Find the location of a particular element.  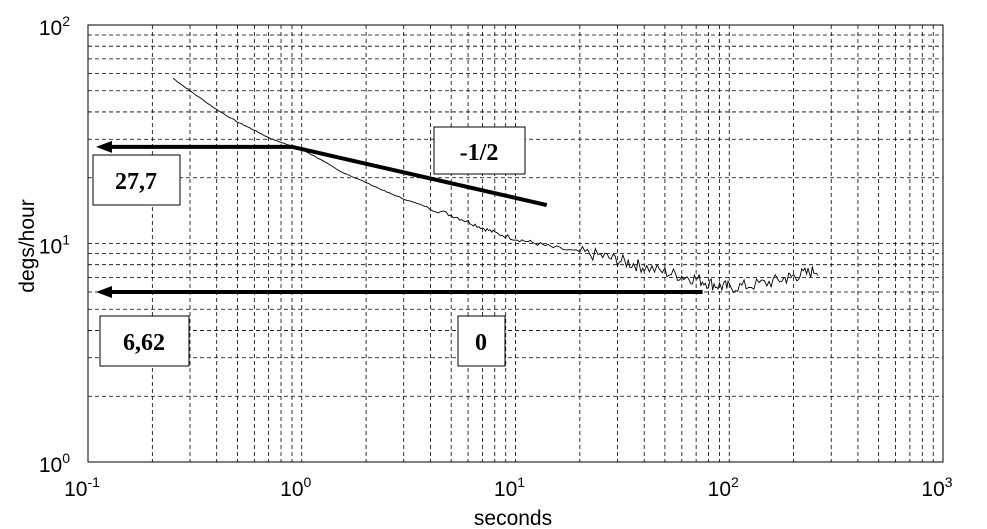

annotation-minus-half: -1/2 is located at coordinates (479, 150).